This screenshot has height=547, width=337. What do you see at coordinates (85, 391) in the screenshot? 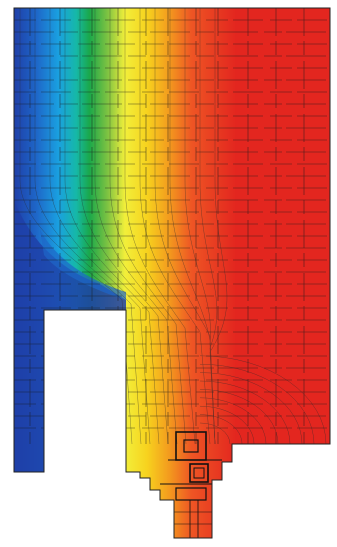
I see `cavity-opening` at bounding box center [85, 391].